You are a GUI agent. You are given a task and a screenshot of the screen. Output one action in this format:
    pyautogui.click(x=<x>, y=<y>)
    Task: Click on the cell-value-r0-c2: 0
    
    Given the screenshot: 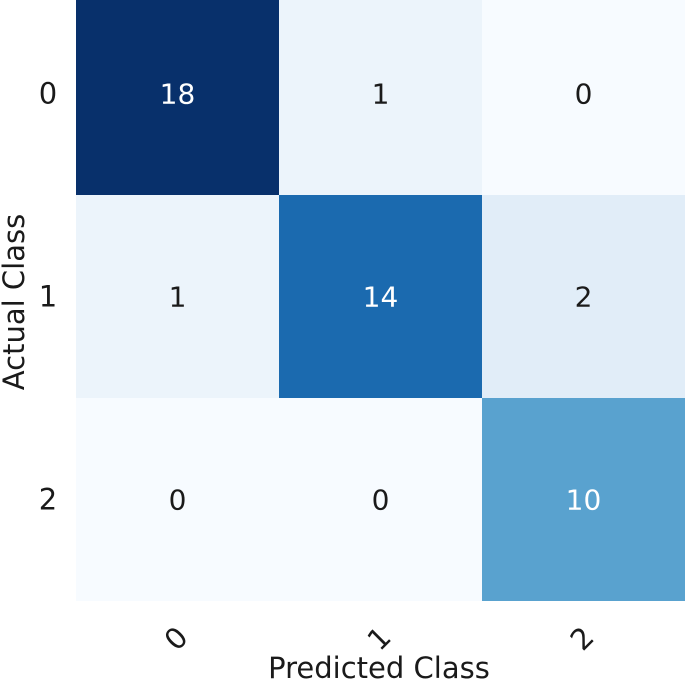 What is the action you would take?
    pyautogui.click(x=584, y=94)
    